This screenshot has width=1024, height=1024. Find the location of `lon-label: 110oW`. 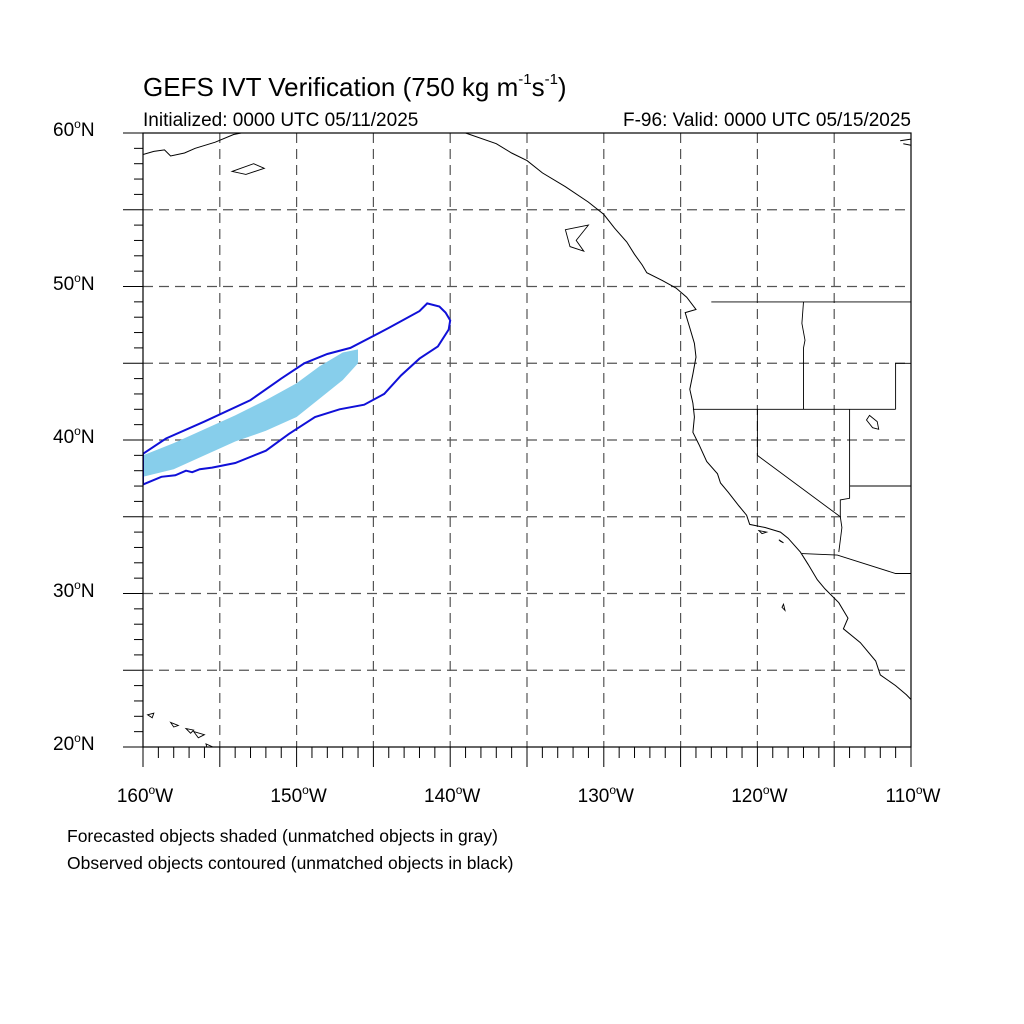

lon-label: 110oW is located at coordinates (913, 795).